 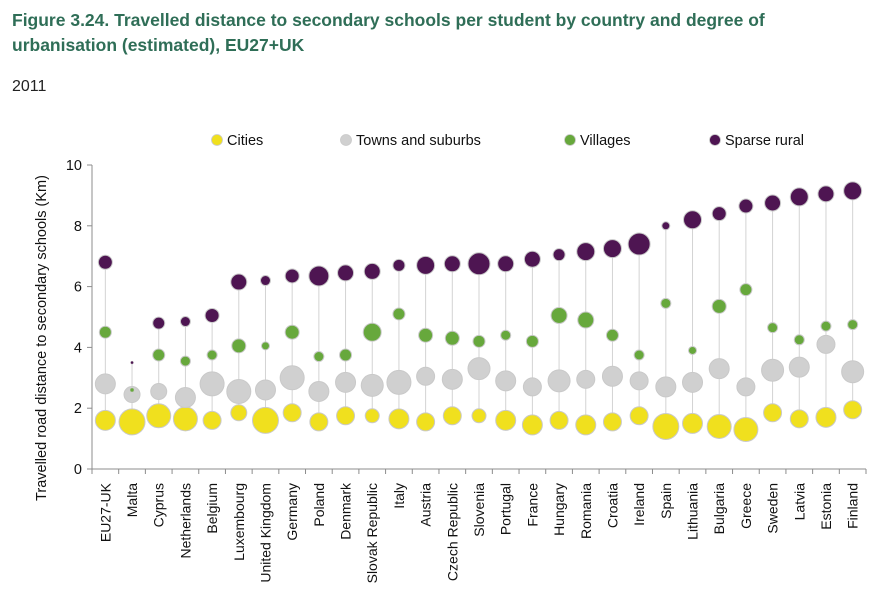 I want to click on x-tick-label: Cyprus, so click(x=159, y=505).